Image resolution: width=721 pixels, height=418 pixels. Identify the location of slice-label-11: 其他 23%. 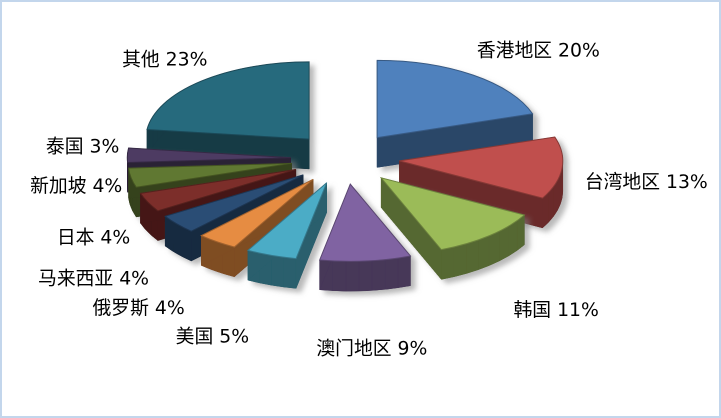
(164, 59).